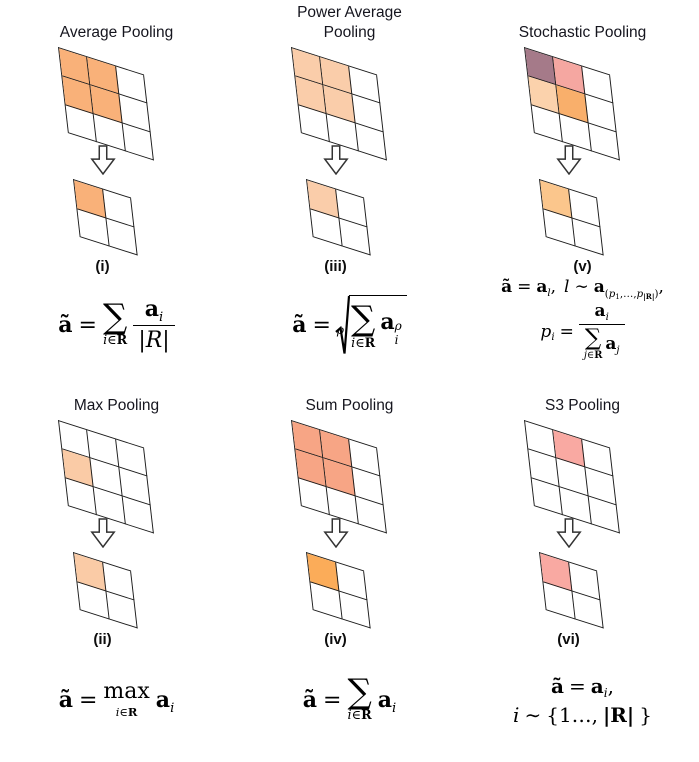 This screenshot has width=699, height=762. I want to click on panel-label: (v), so click(582, 266).